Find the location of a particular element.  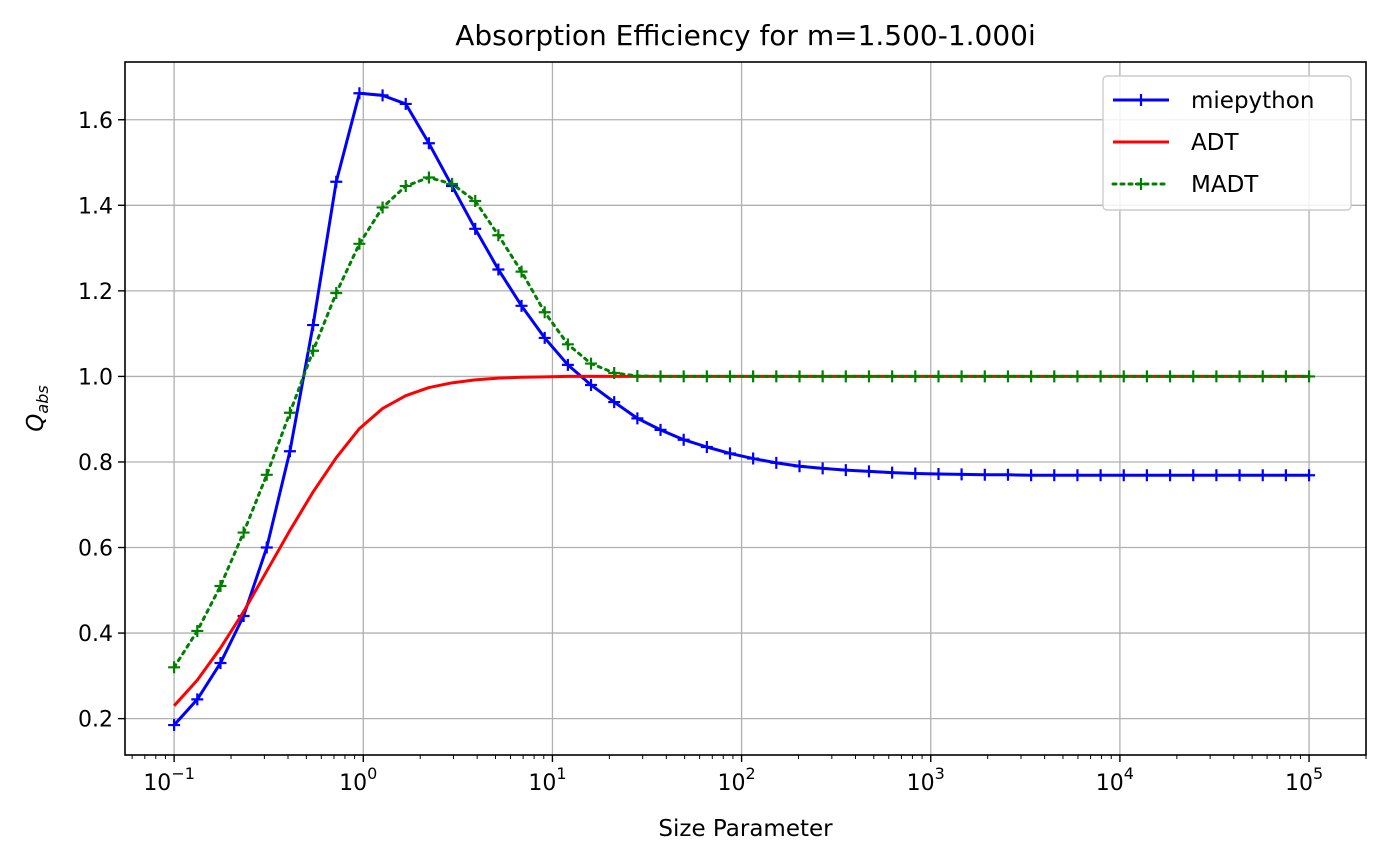

x-tick-label: 10² is located at coordinates (736, 780).